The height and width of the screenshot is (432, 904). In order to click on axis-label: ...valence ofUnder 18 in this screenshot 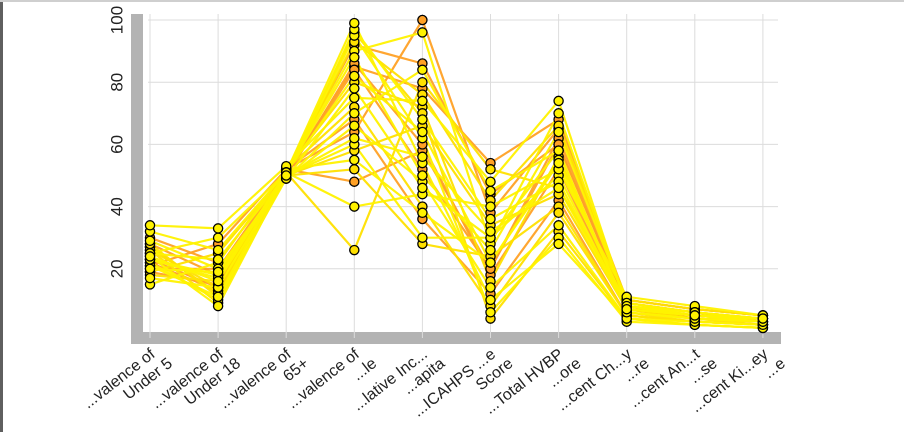, I will do `click(196, 384)`.